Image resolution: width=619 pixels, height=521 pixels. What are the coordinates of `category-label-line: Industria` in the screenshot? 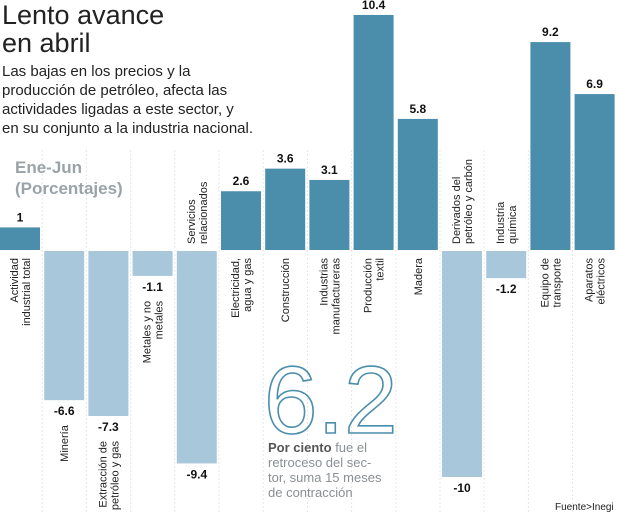 It's located at (501, 222).